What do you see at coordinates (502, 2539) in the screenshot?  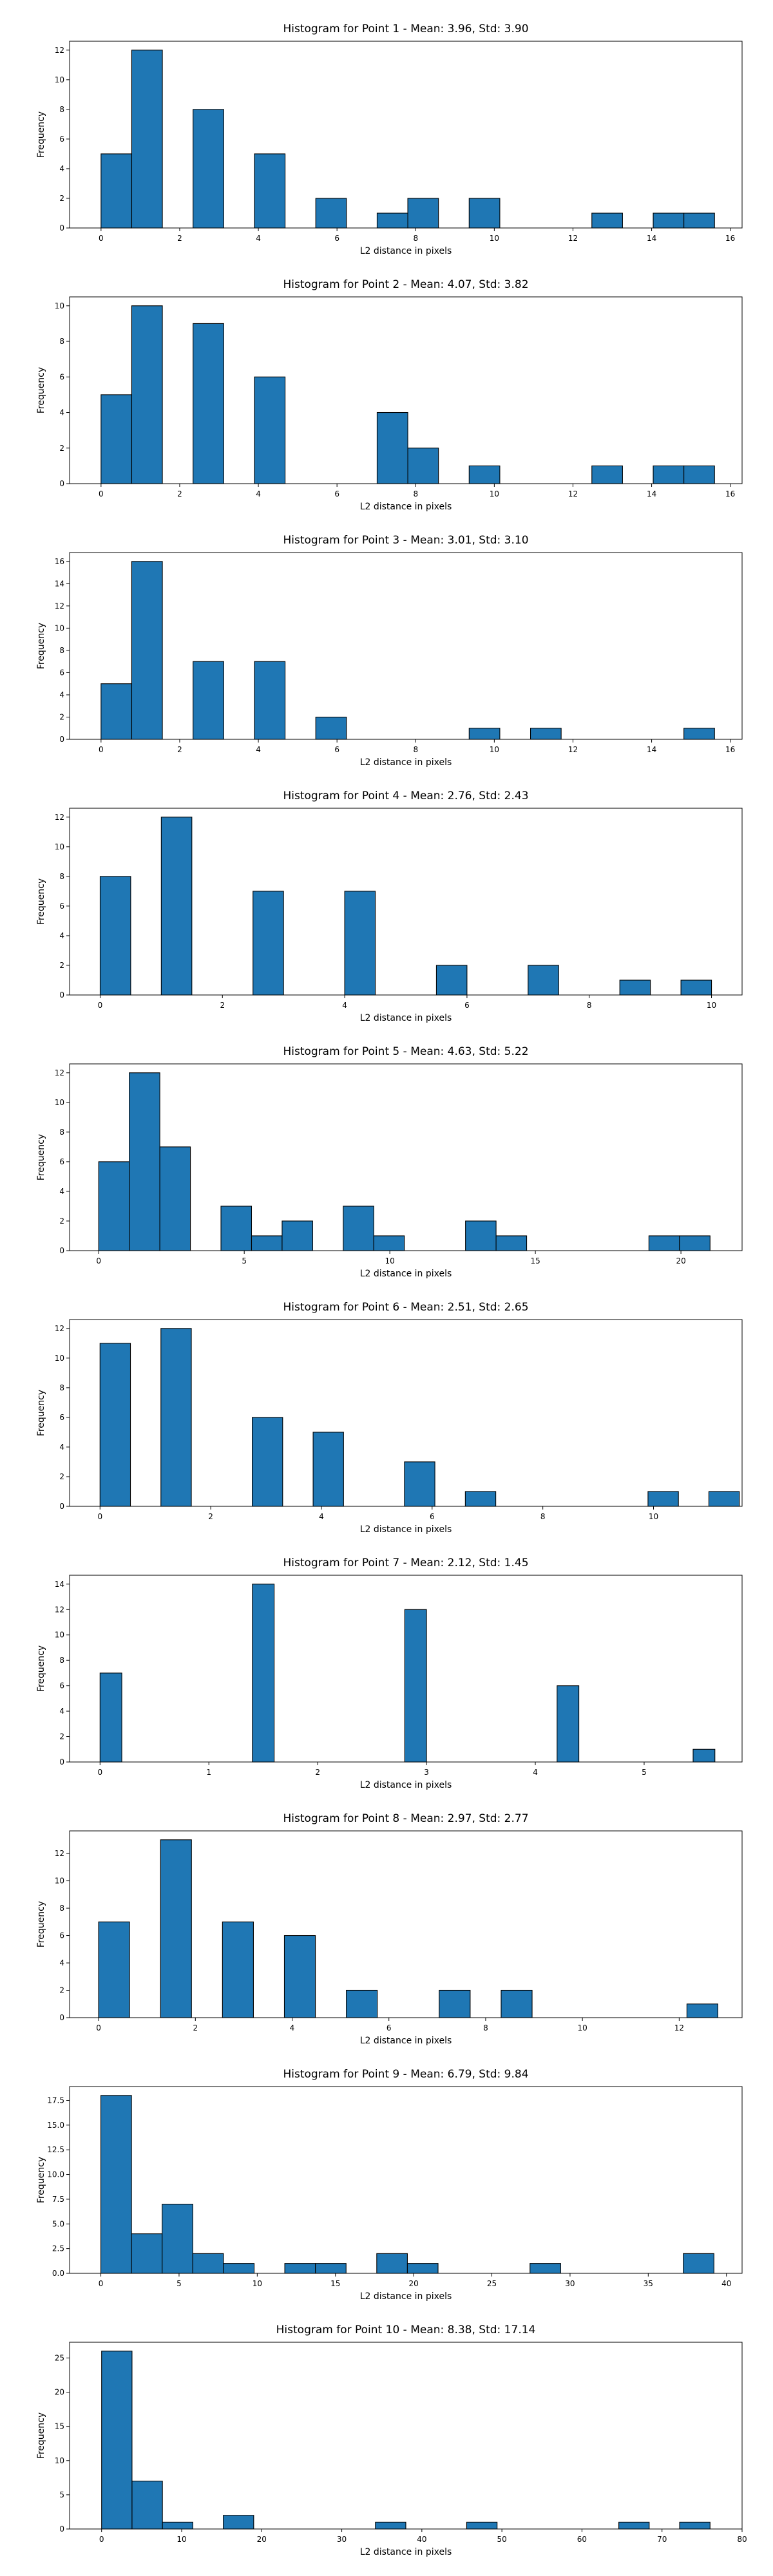 I see `x-tick-label: 50` at bounding box center [502, 2539].